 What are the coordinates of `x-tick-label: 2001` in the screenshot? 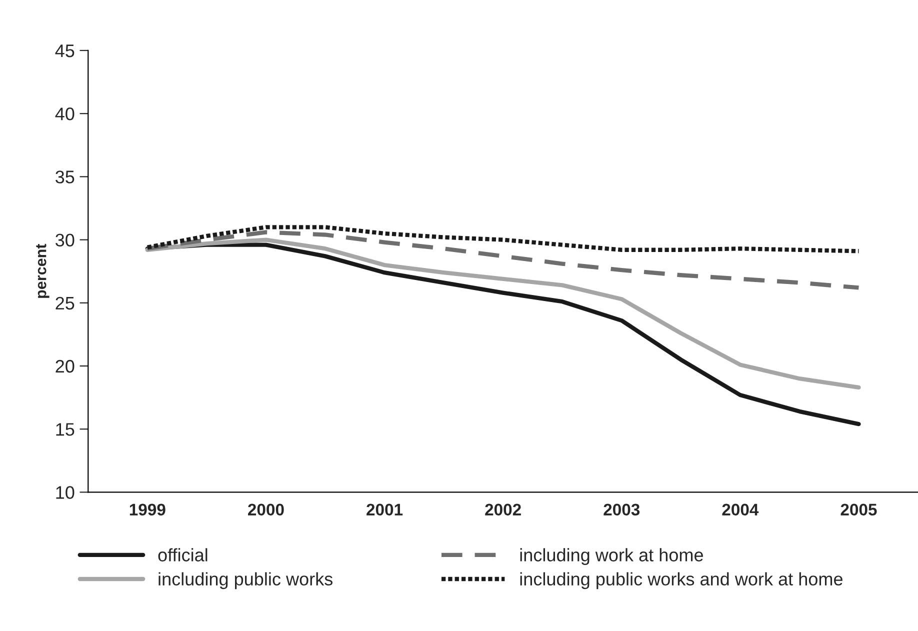 It's located at (384, 510).